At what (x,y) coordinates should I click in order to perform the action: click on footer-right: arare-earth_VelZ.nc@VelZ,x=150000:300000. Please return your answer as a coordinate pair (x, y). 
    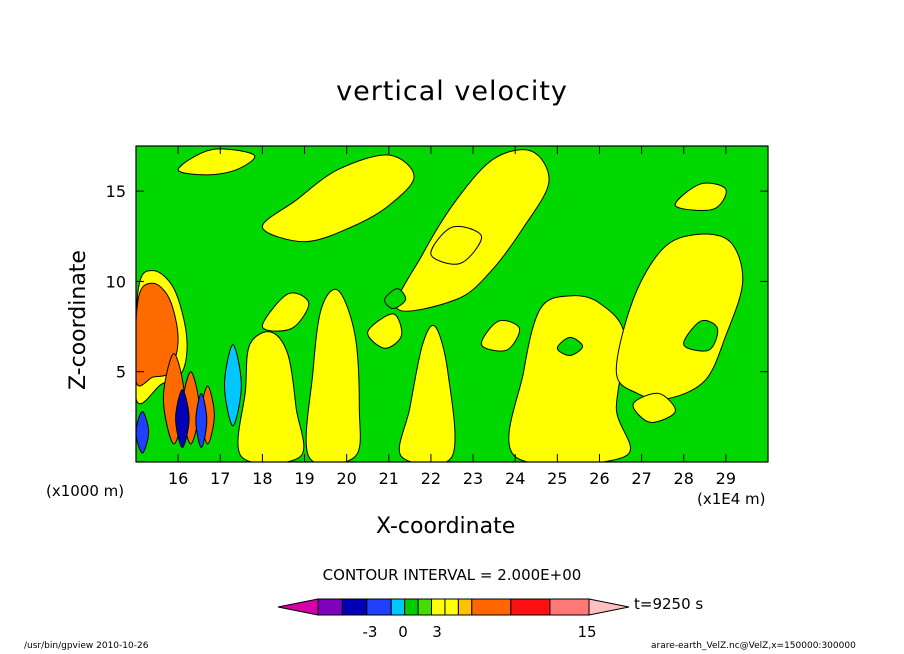
    Looking at the image, I should click on (753, 646).